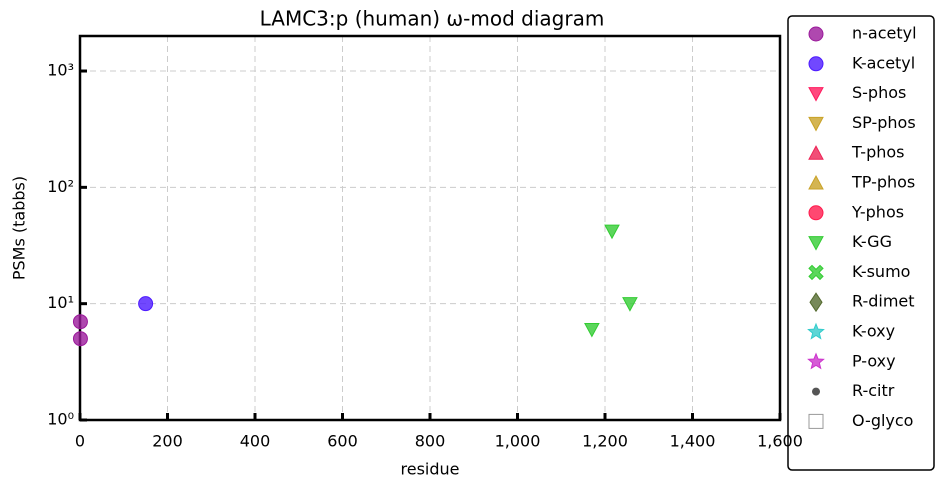 This screenshot has width=944, height=496. What do you see at coordinates (881, 271) in the screenshot?
I see `legend-label: K-sumo` at bounding box center [881, 271].